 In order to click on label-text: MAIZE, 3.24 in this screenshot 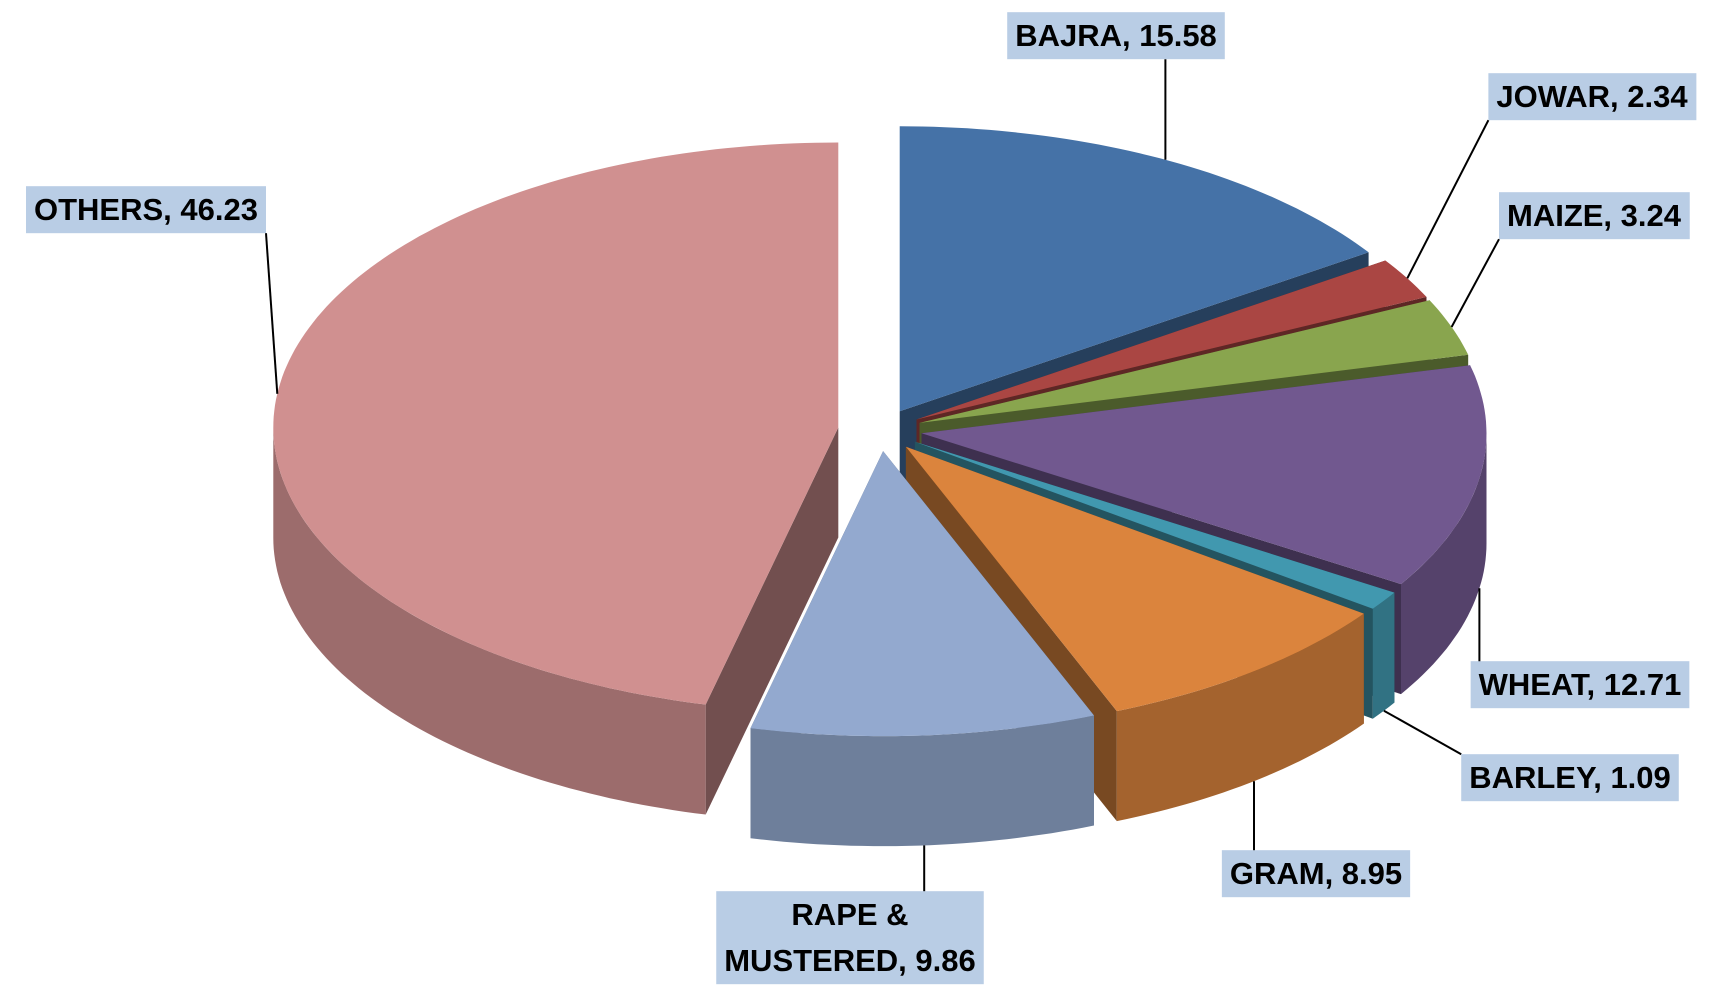, I will do `click(1594, 215)`.